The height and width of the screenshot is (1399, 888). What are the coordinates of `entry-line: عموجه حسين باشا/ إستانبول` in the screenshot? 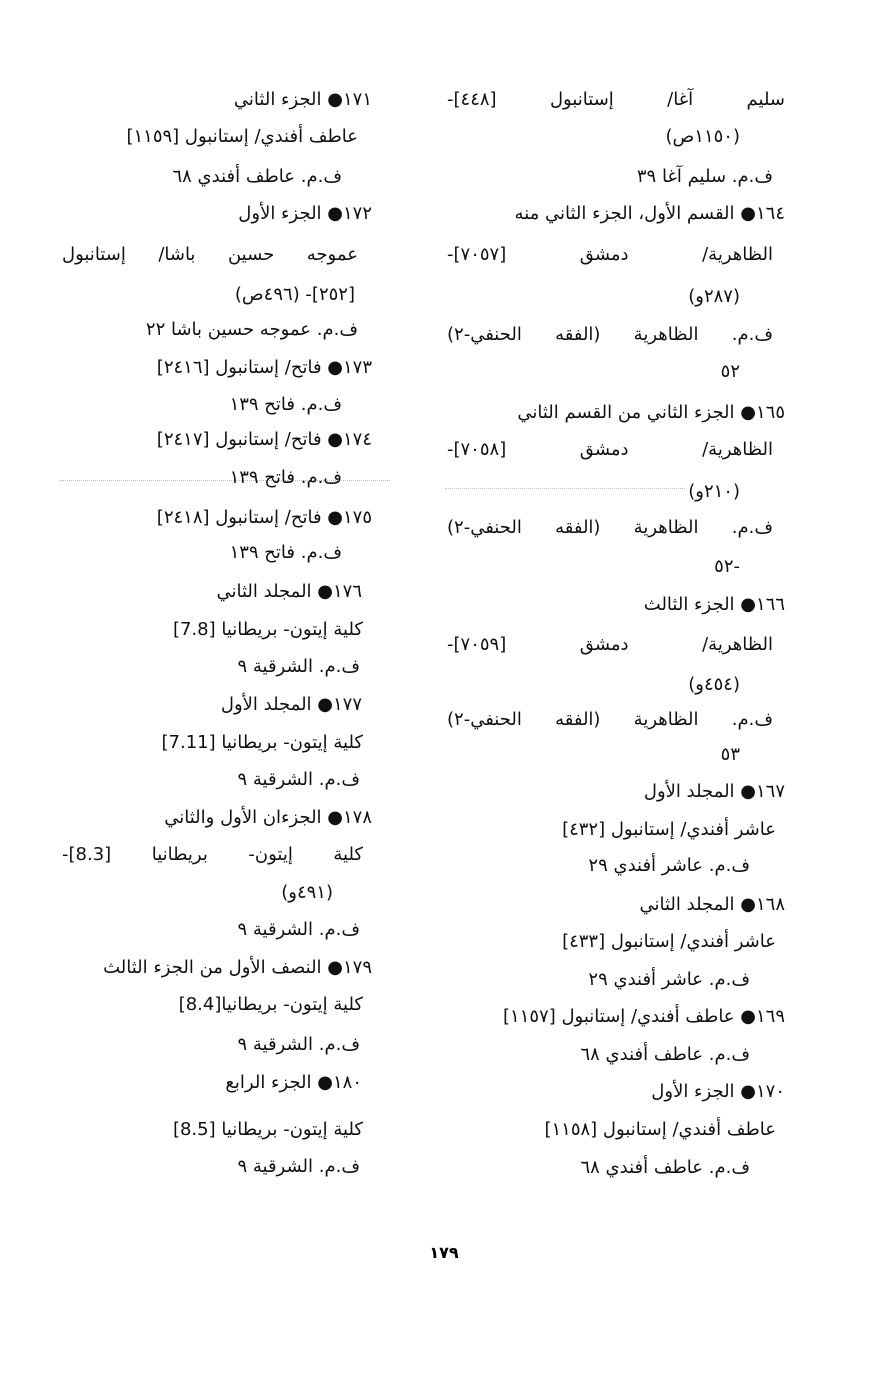 It's located at (210, 254).